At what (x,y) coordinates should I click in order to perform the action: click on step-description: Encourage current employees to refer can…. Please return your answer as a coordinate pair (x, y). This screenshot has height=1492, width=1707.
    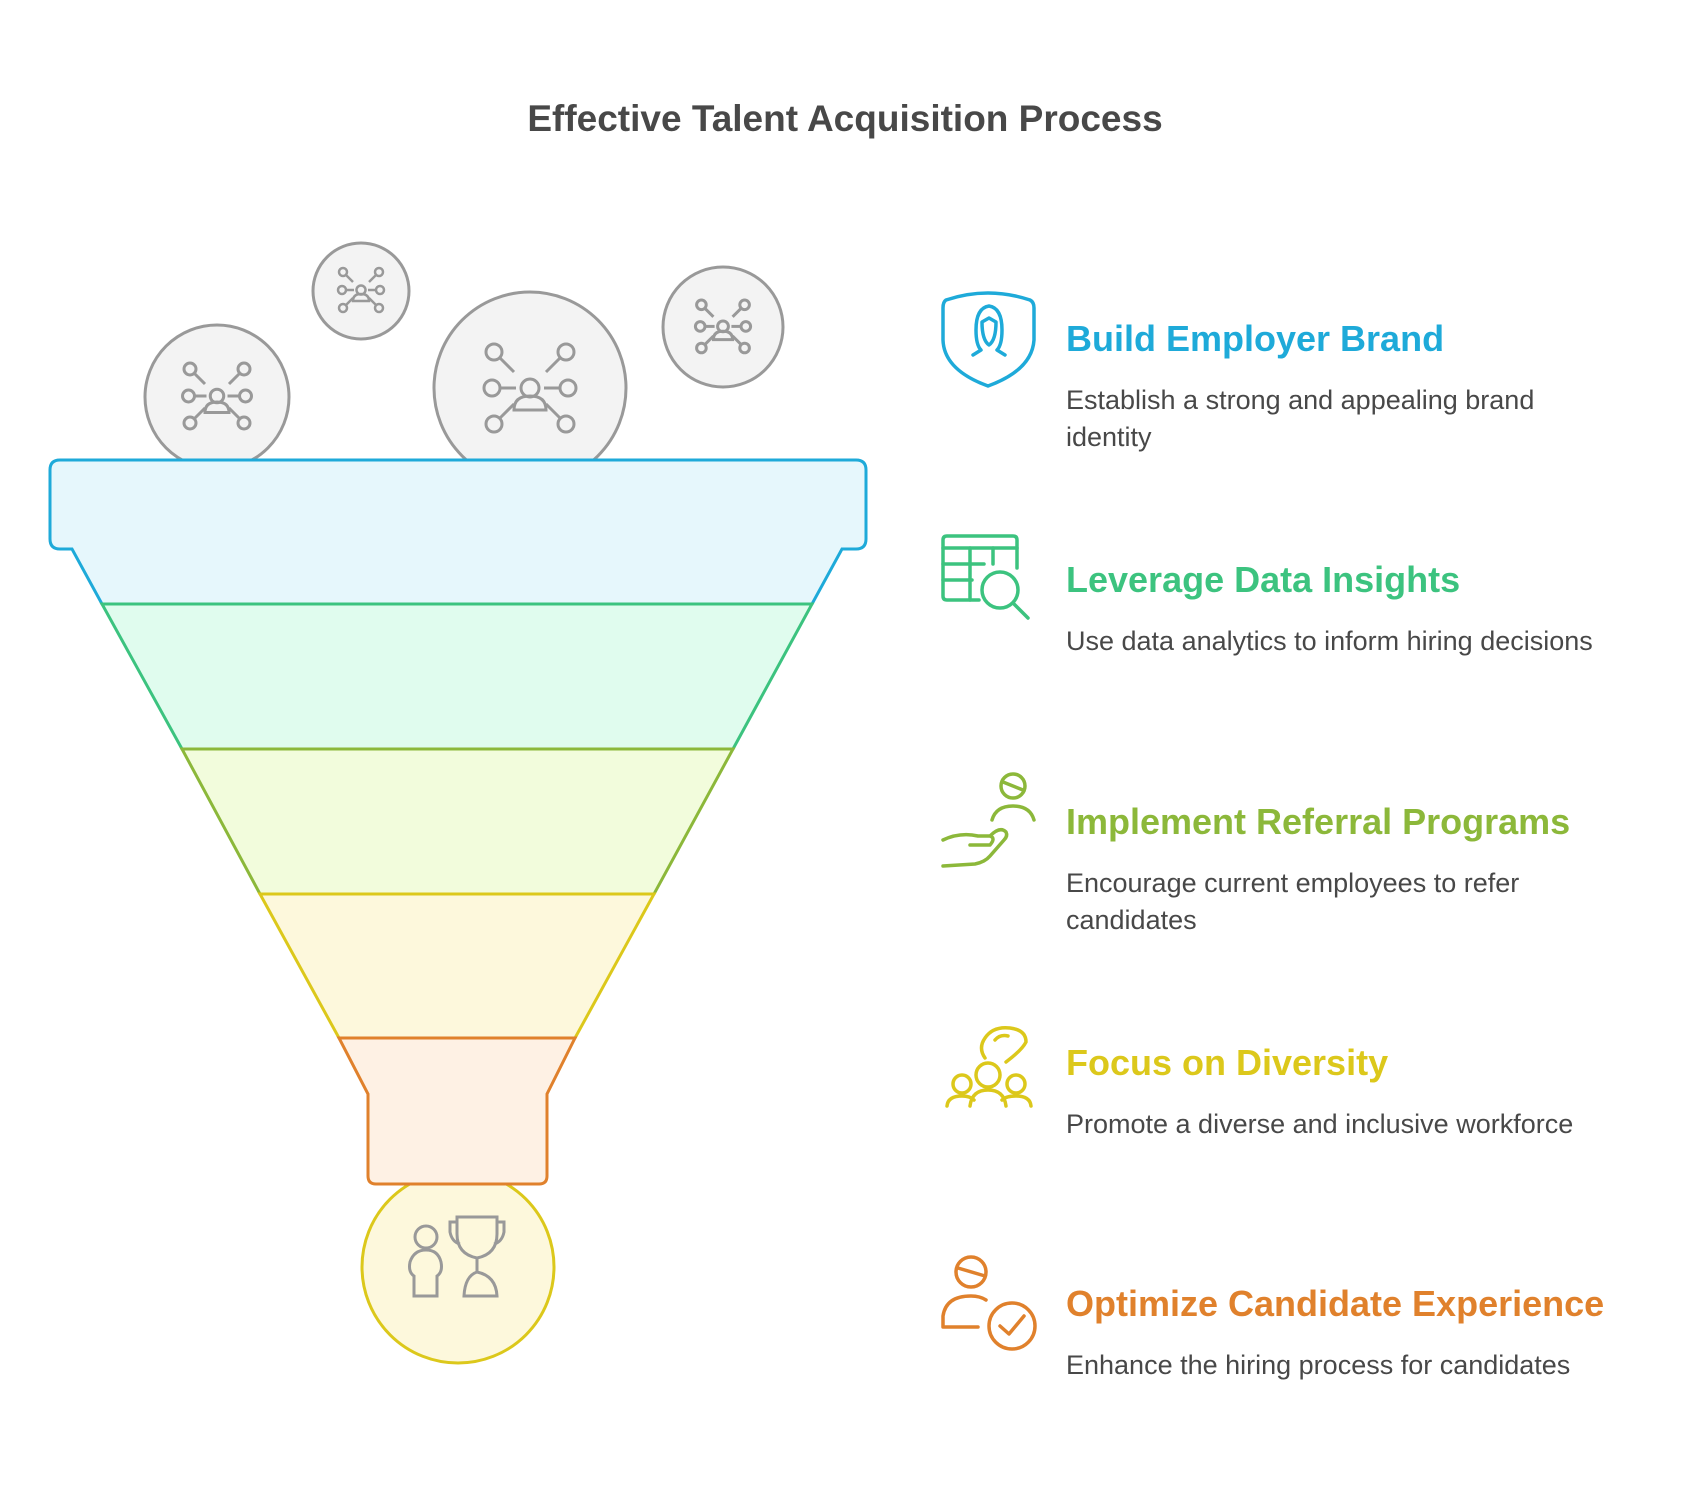
    Looking at the image, I should click on (1293, 901).